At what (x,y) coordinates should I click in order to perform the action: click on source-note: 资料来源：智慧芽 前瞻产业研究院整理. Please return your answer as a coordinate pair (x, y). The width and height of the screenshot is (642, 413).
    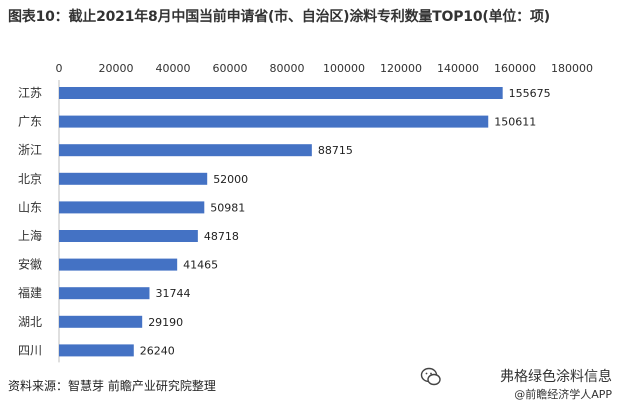
    Looking at the image, I should click on (112, 386).